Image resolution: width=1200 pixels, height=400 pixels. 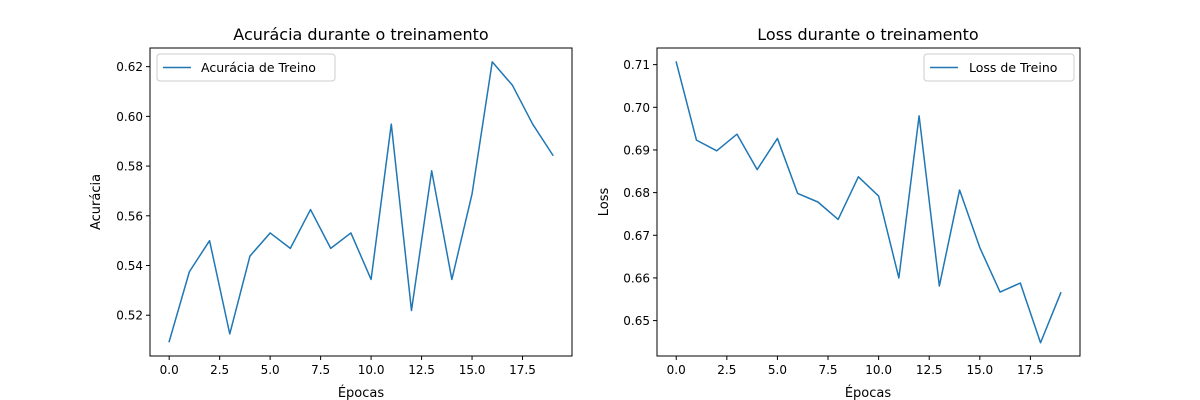 I want to click on loss-legend-box, so click(x=999, y=67).